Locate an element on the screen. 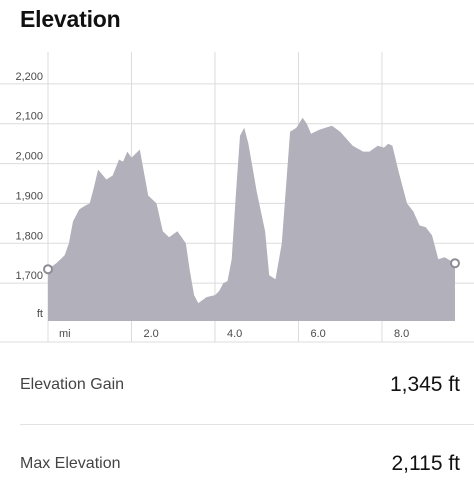 Image resolution: width=474 pixels, height=500 pixels. elevation-gain-label: Elevation Gain is located at coordinates (72, 384).